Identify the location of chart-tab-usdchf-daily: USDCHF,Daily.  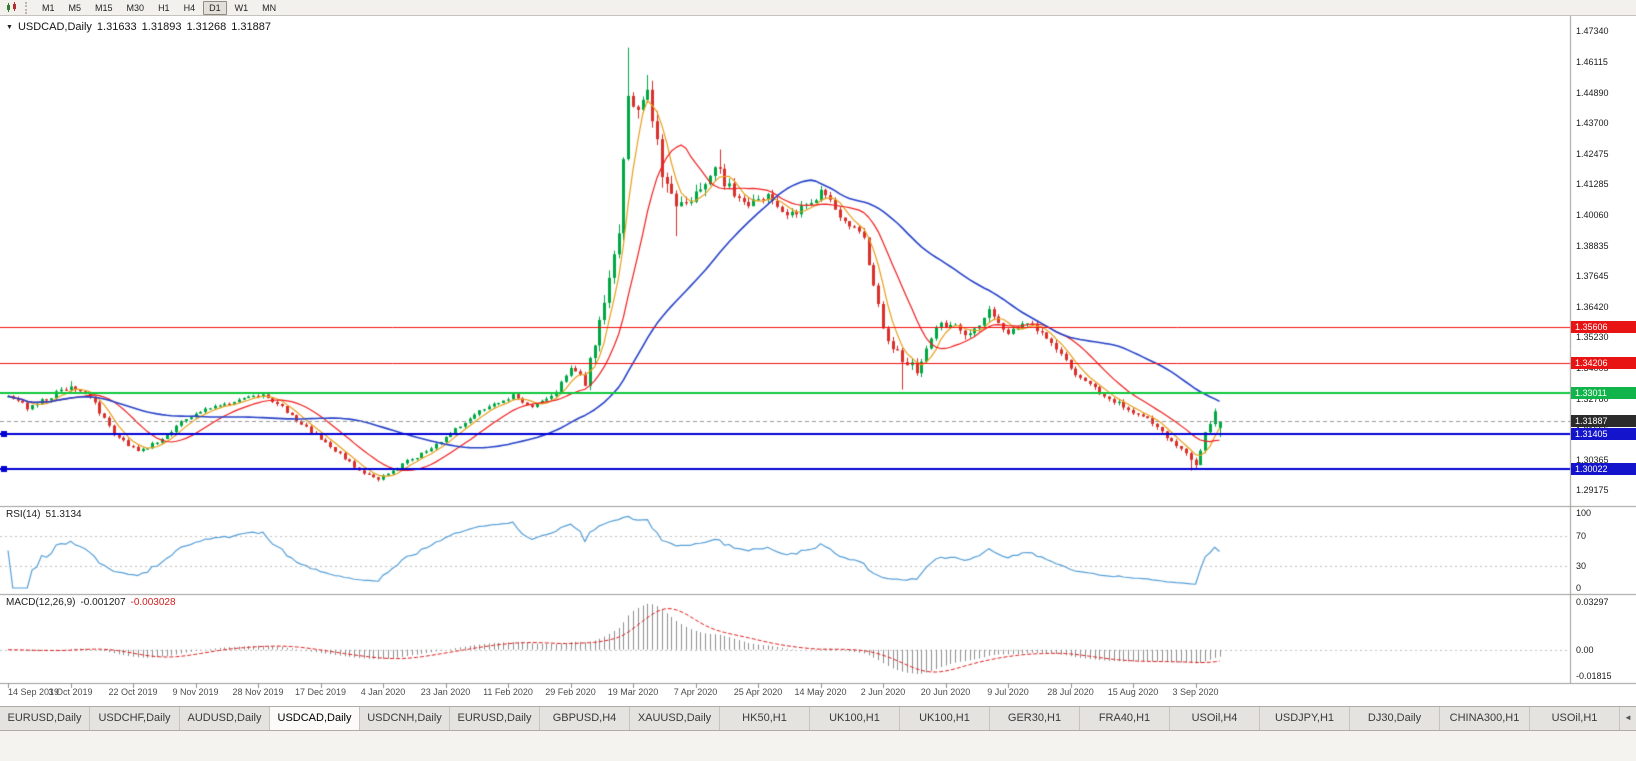
(135, 718).